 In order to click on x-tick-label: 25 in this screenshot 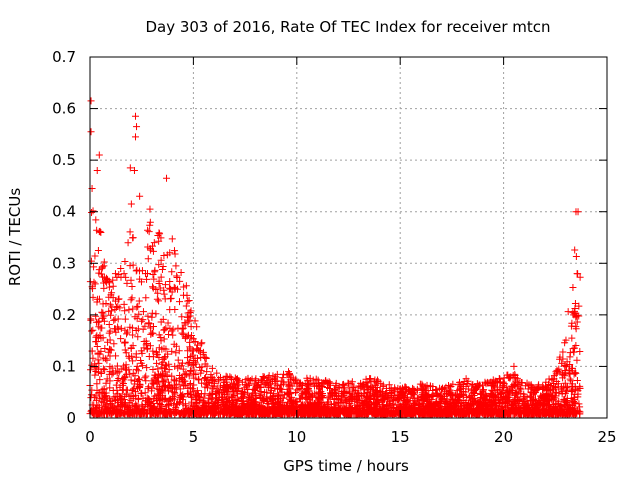, I will do `click(606, 437)`.